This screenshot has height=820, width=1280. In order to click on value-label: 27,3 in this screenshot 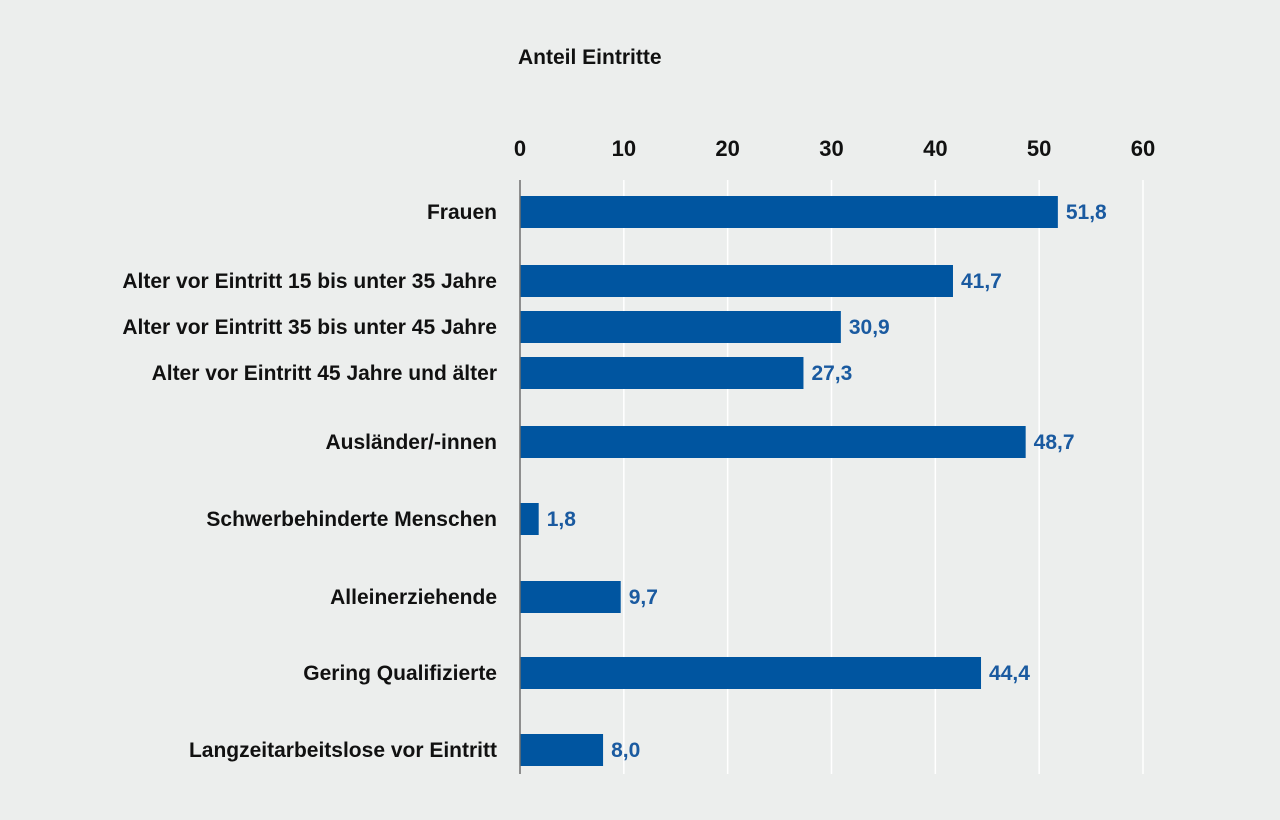, I will do `click(831, 373)`.